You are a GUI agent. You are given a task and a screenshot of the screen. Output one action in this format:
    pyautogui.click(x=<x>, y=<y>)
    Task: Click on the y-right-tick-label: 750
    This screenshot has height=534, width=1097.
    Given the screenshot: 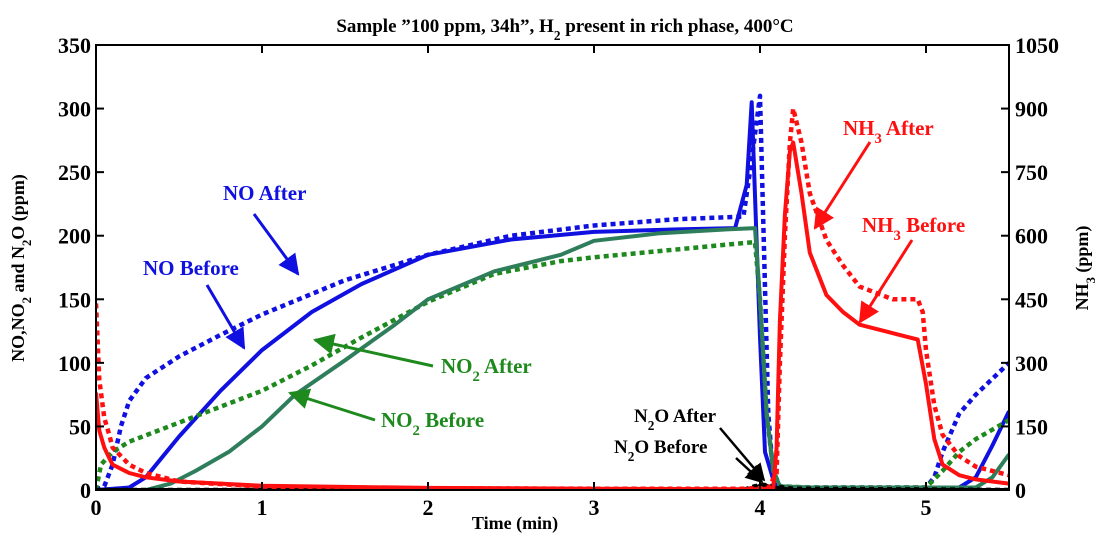 What is the action you would take?
    pyautogui.click(x=1031, y=172)
    